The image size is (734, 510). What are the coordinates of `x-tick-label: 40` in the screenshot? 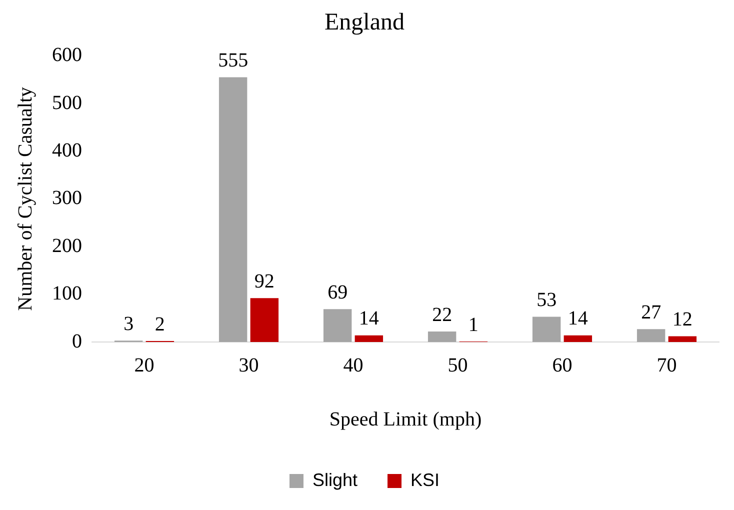 It's located at (353, 365).